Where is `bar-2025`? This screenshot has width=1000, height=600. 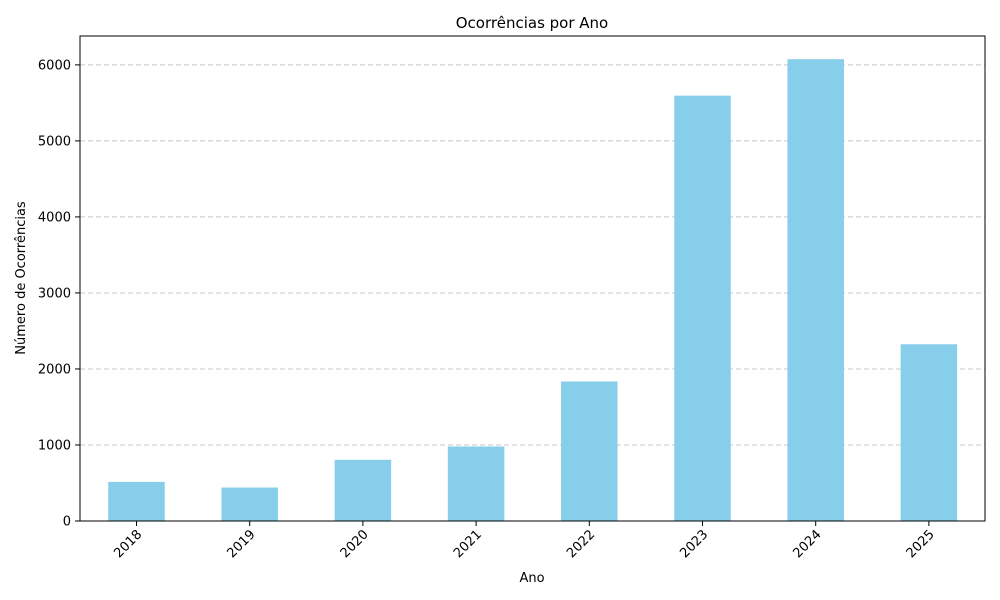 bar-2025 is located at coordinates (929, 432).